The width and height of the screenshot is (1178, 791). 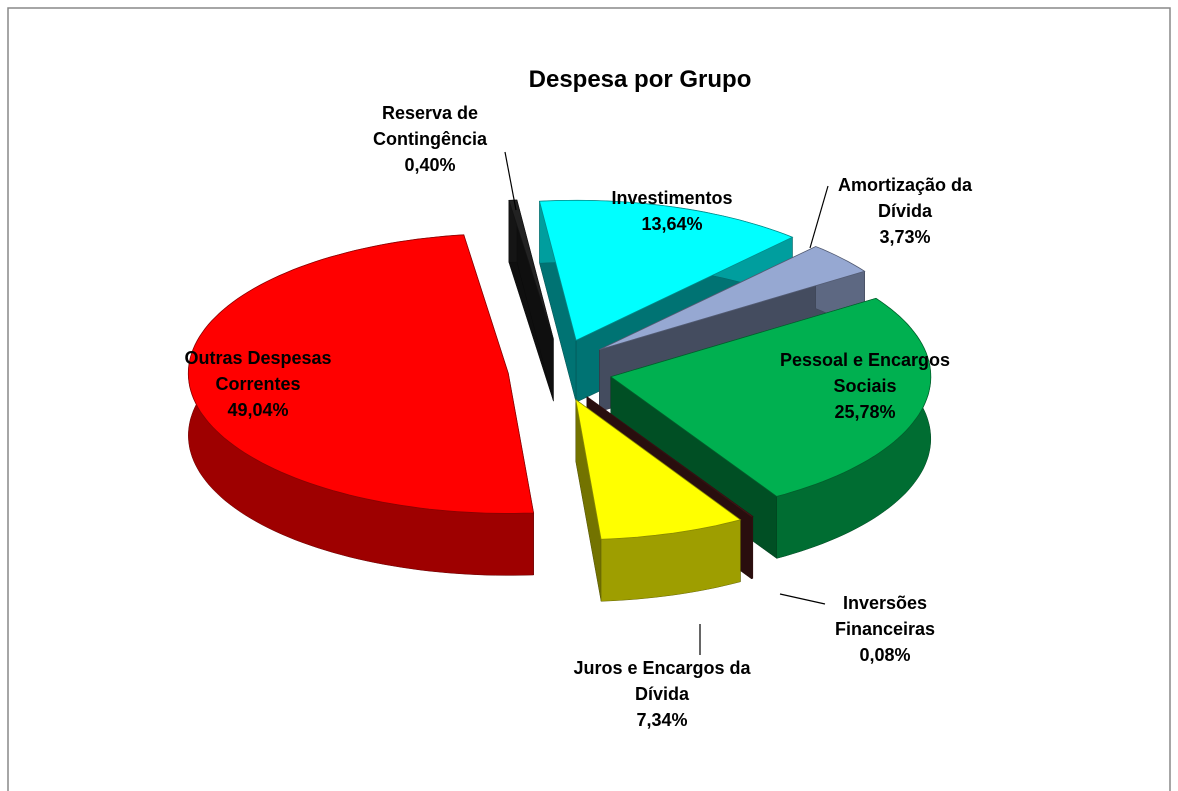 I want to click on category-label: Outras Despesas Correntes, so click(x=258, y=371).